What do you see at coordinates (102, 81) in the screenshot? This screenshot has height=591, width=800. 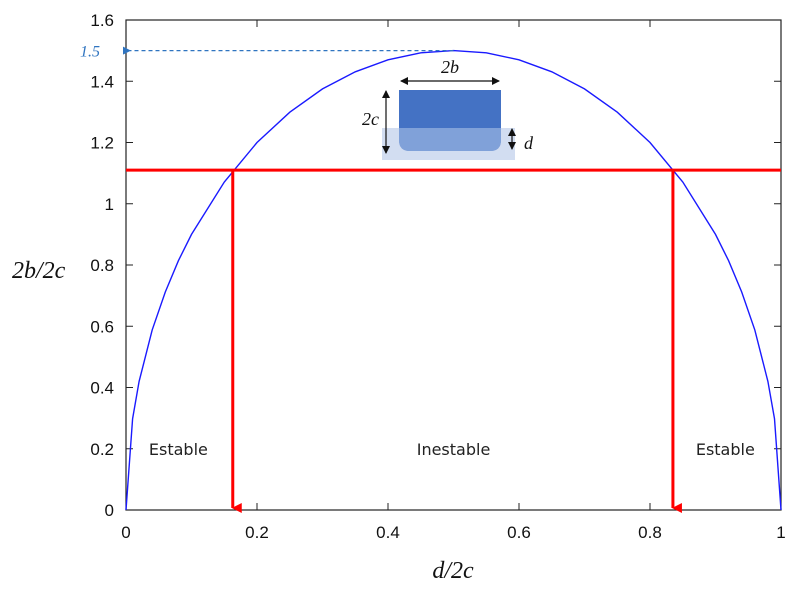 I see `y-tick-label: 1.4` at bounding box center [102, 81].